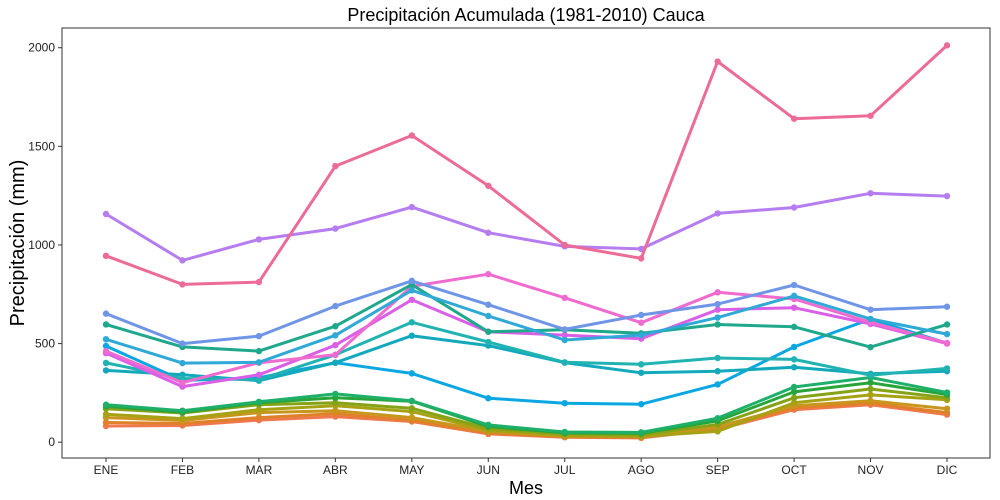 The height and width of the screenshot is (500, 1000). I want to click on x-axis: ENE FEB MAR ABR MAY JUN JUL AGO SEP OCT NOV DIC, so click(526, 467).